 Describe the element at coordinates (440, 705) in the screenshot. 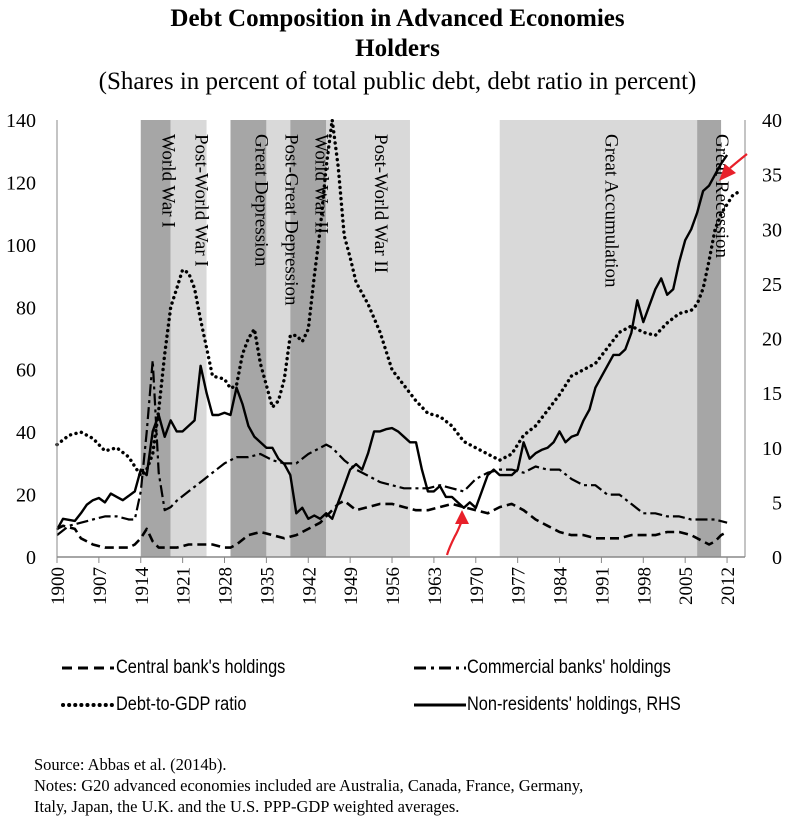

I see `legend-swatch-non-residents` at that location.